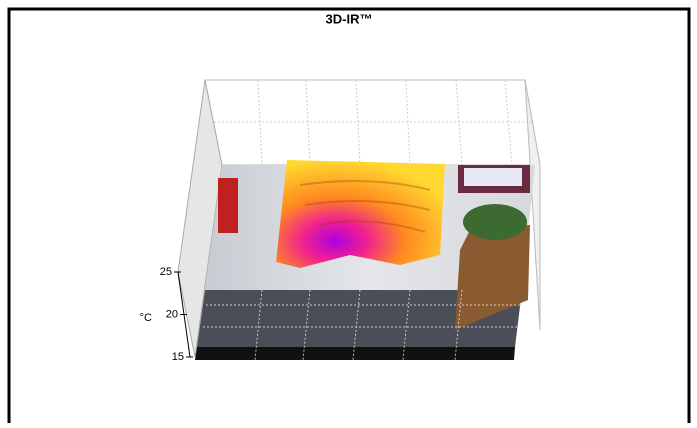 The height and width of the screenshot is (428, 697). I want to click on z-axis-label: °C, so click(146, 318).